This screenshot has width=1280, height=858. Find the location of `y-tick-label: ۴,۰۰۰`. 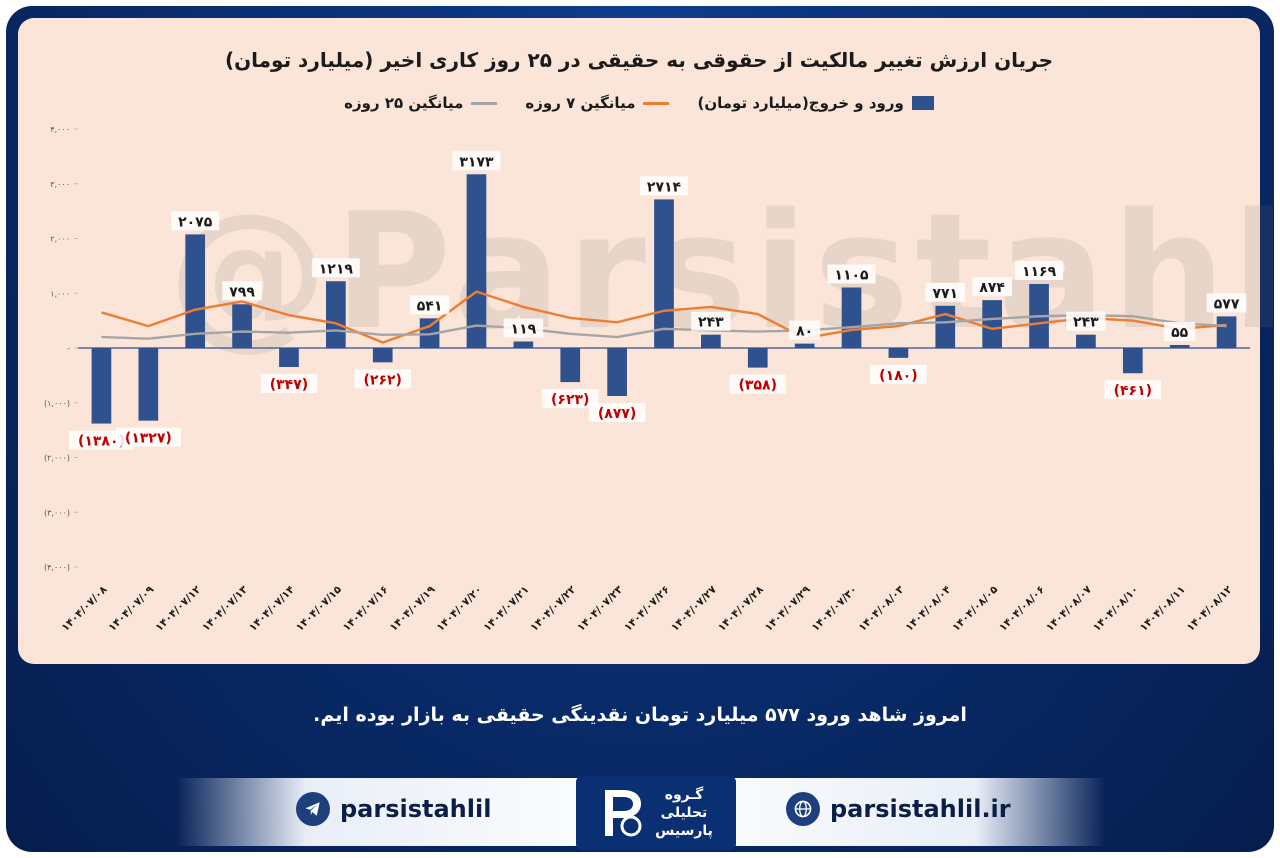

y-tick-label: ۴,۰۰۰ is located at coordinates (60, 129).